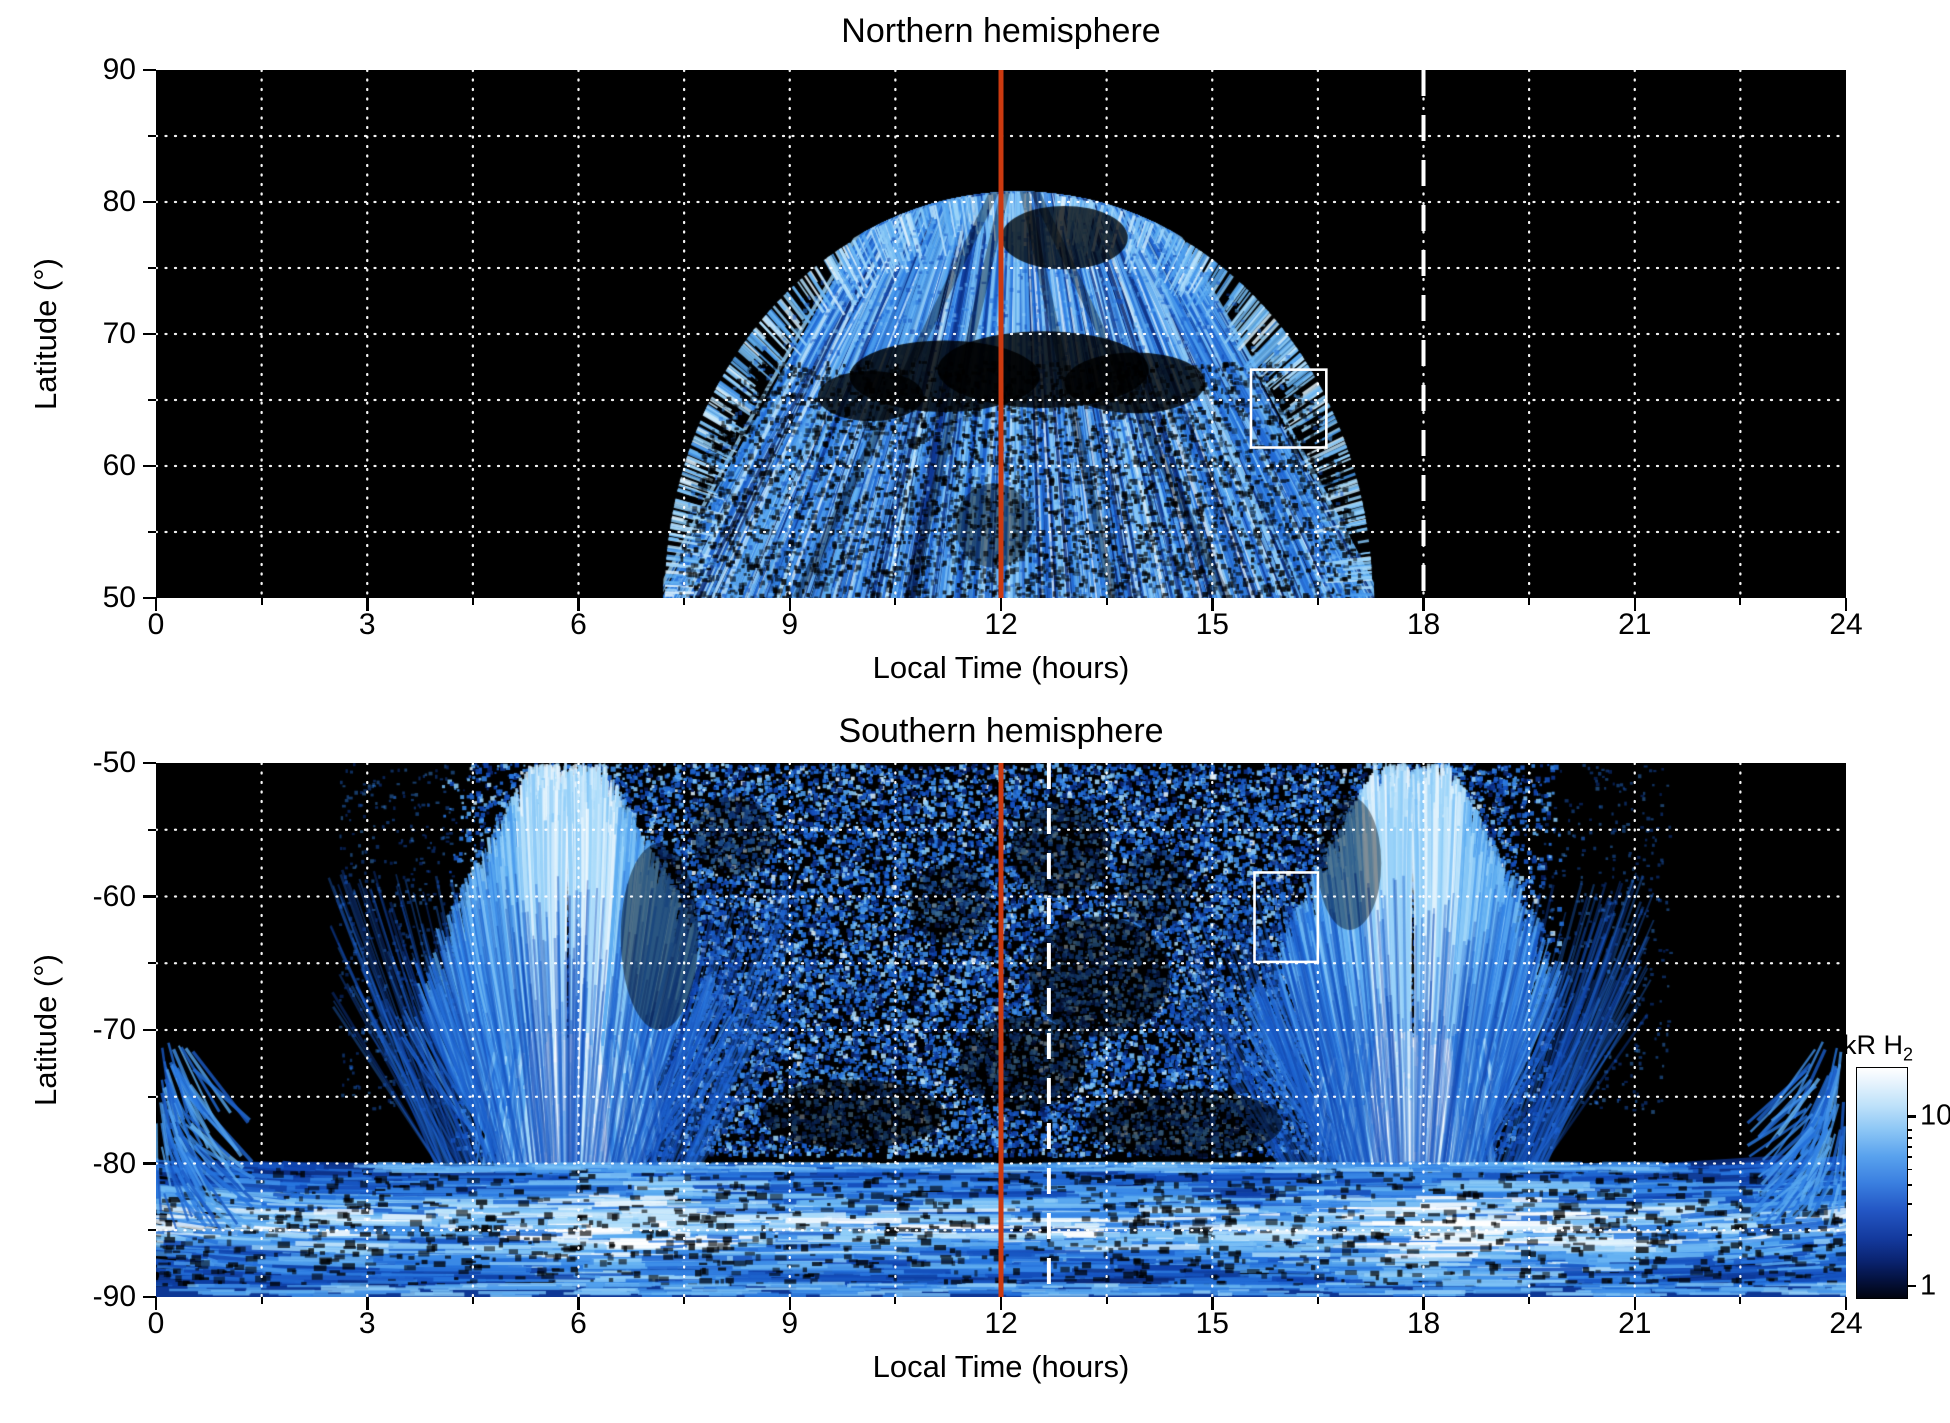  What do you see at coordinates (114, 1163) in the screenshot?
I see `y-tick-label: -80` at bounding box center [114, 1163].